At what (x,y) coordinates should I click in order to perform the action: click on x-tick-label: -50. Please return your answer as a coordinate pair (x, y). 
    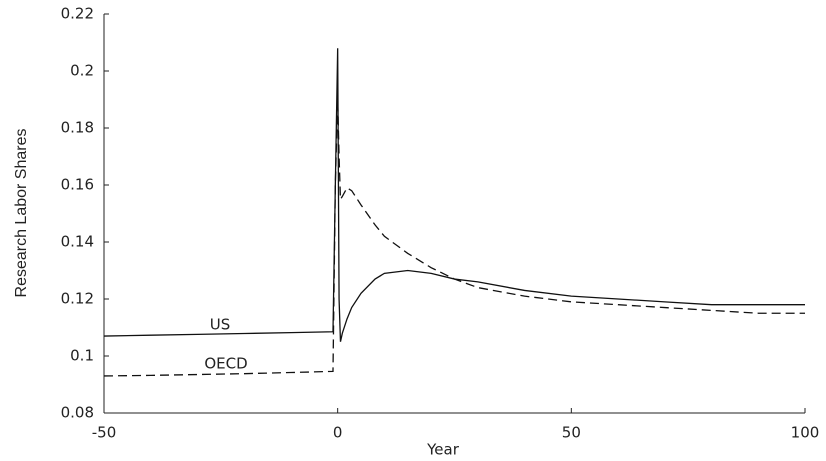
    Looking at the image, I should click on (104, 433).